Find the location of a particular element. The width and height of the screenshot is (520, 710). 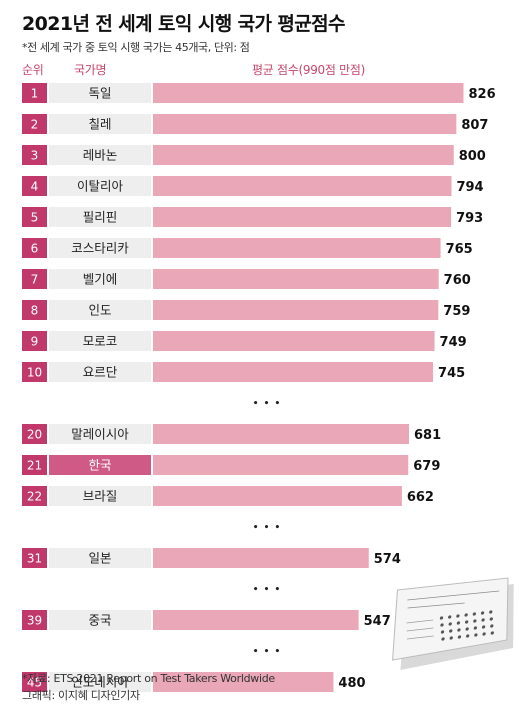

value-label: 759 is located at coordinates (456, 311).